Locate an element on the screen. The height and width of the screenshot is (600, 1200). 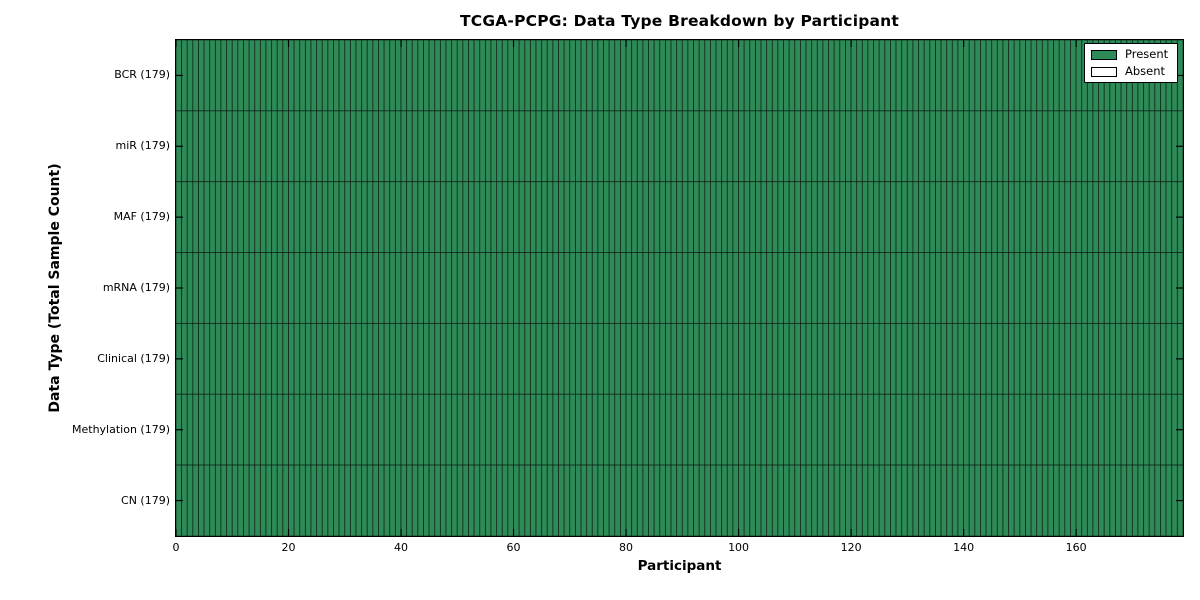
y-tick-label-mir: miR (179) is located at coordinates (143, 146).